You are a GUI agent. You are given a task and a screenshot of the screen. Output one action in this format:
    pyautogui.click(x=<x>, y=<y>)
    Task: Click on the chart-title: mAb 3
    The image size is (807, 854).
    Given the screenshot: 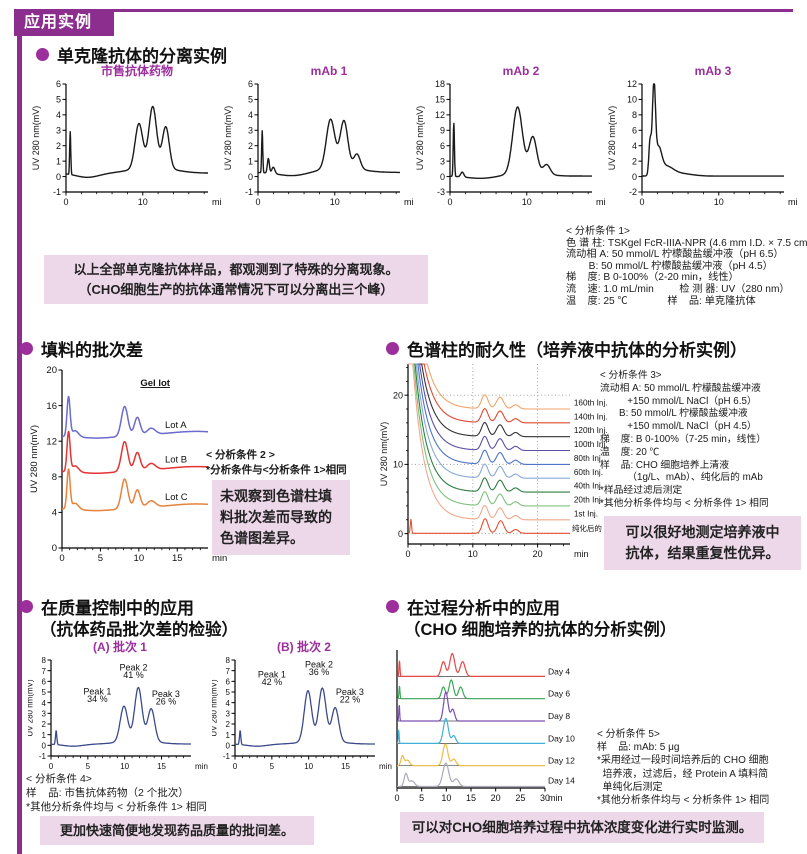 What is the action you would take?
    pyautogui.click(x=713, y=71)
    